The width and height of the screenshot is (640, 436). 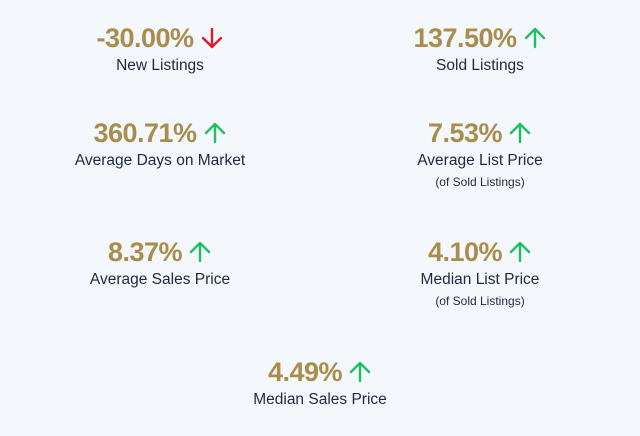 I want to click on stat-label: Average List Price, so click(x=480, y=160).